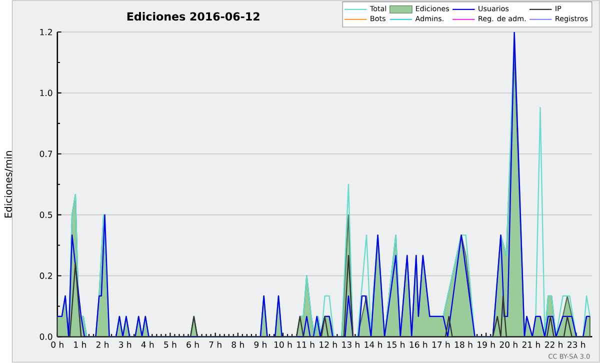 The image size is (600, 363). What do you see at coordinates (215, 344) in the screenshot?
I see `x-tick-label: 7 h` at bounding box center [215, 344].